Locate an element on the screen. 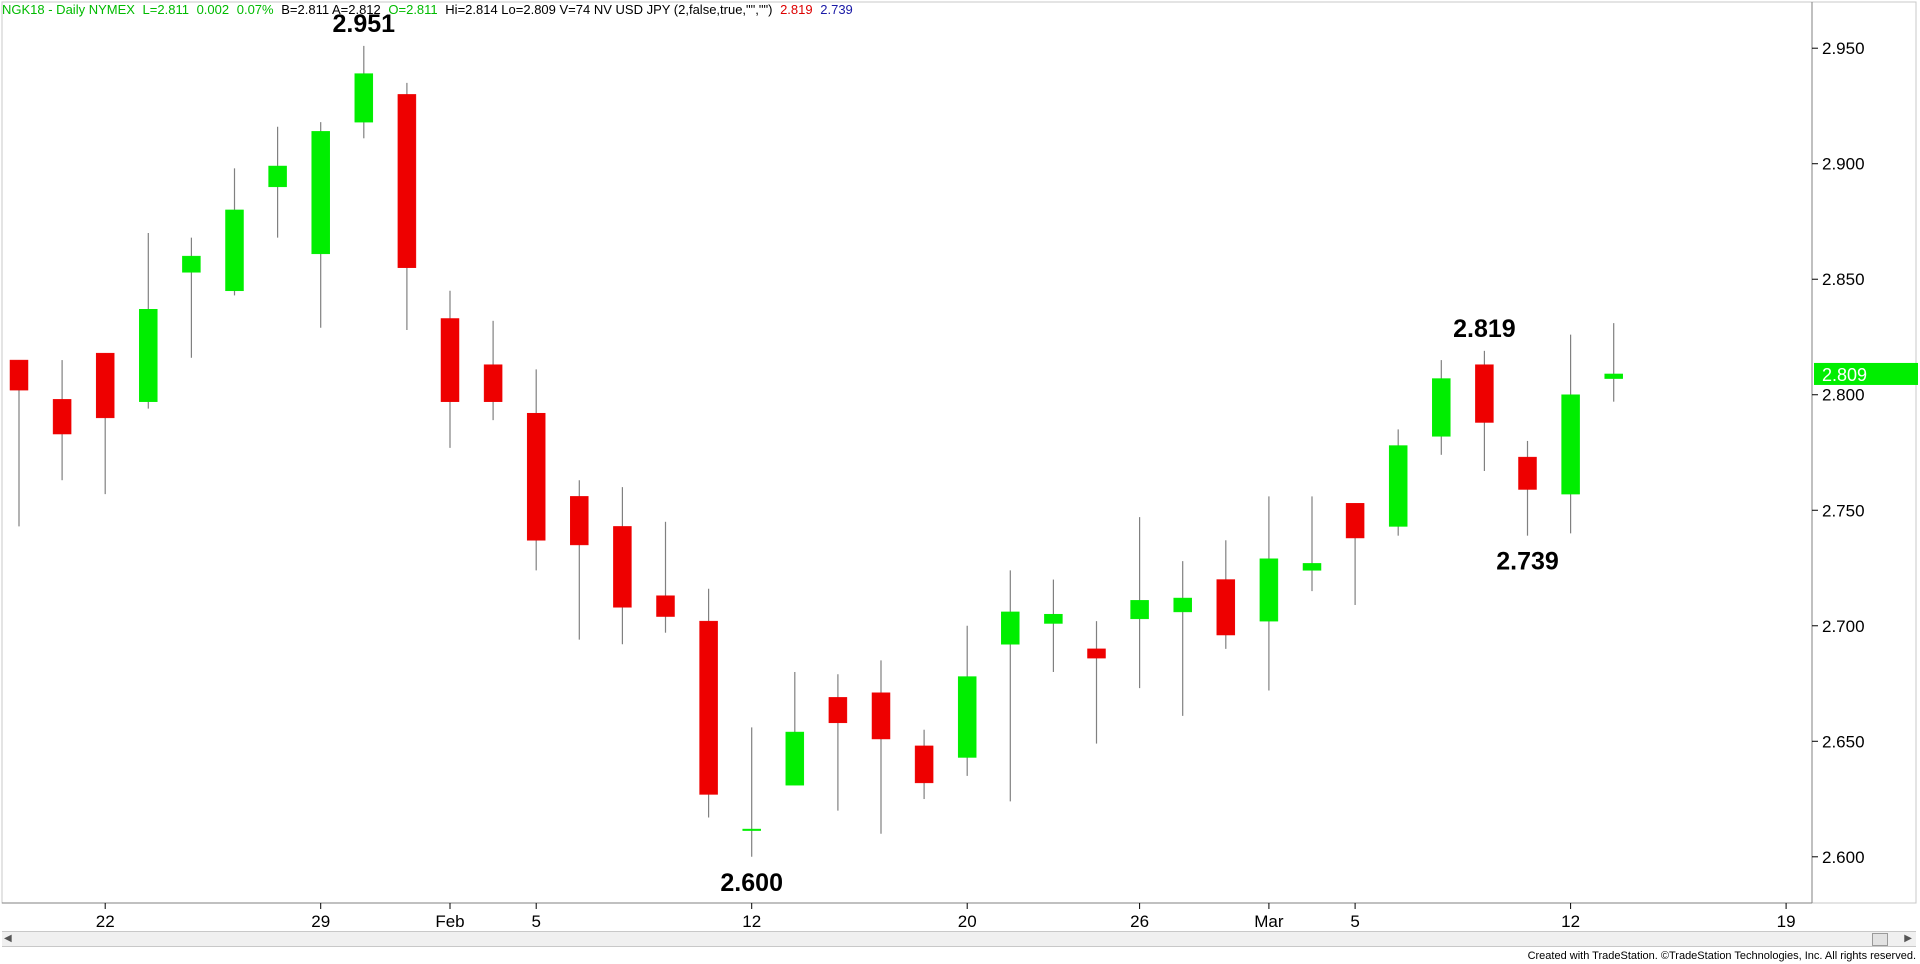  scroll-thumb is located at coordinates (1880, 939).